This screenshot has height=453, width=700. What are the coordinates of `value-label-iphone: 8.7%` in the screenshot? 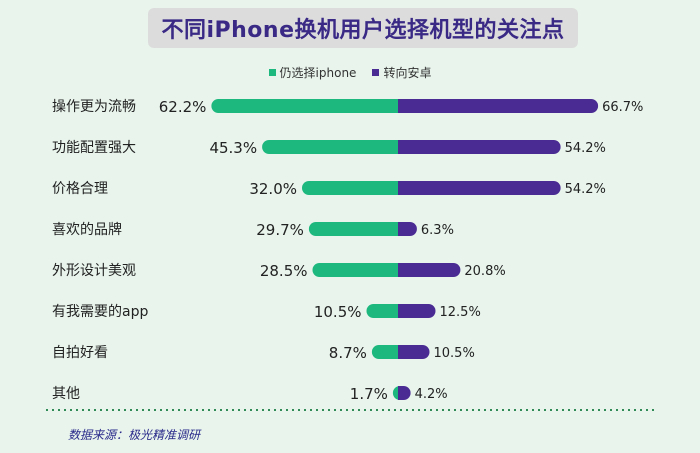 It's located at (348, 353).